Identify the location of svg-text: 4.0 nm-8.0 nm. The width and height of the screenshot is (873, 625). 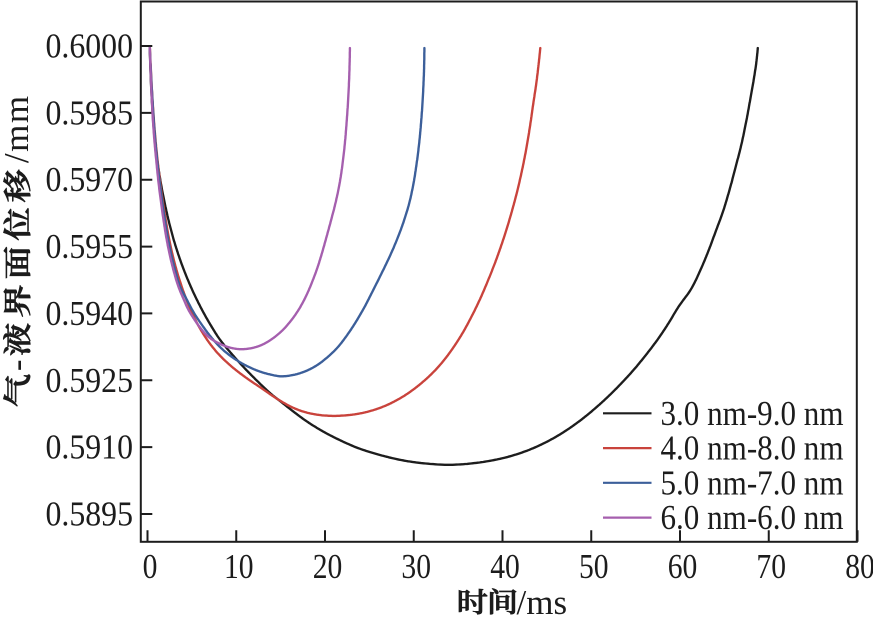
(752, 448).